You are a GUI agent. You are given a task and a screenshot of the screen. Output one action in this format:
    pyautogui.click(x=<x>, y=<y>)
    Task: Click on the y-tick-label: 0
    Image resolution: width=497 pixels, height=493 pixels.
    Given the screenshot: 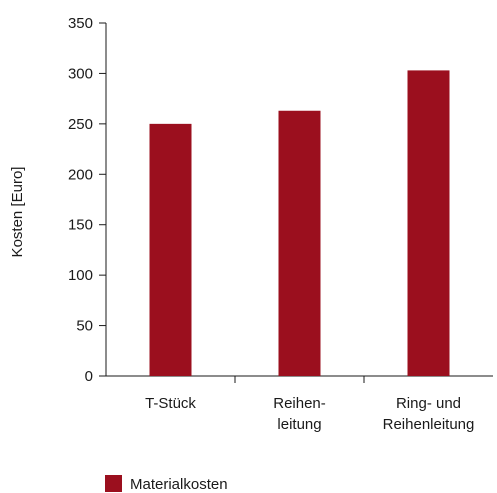 What is the action you would take?
    pyautogui.click(x=89, y=376)
    